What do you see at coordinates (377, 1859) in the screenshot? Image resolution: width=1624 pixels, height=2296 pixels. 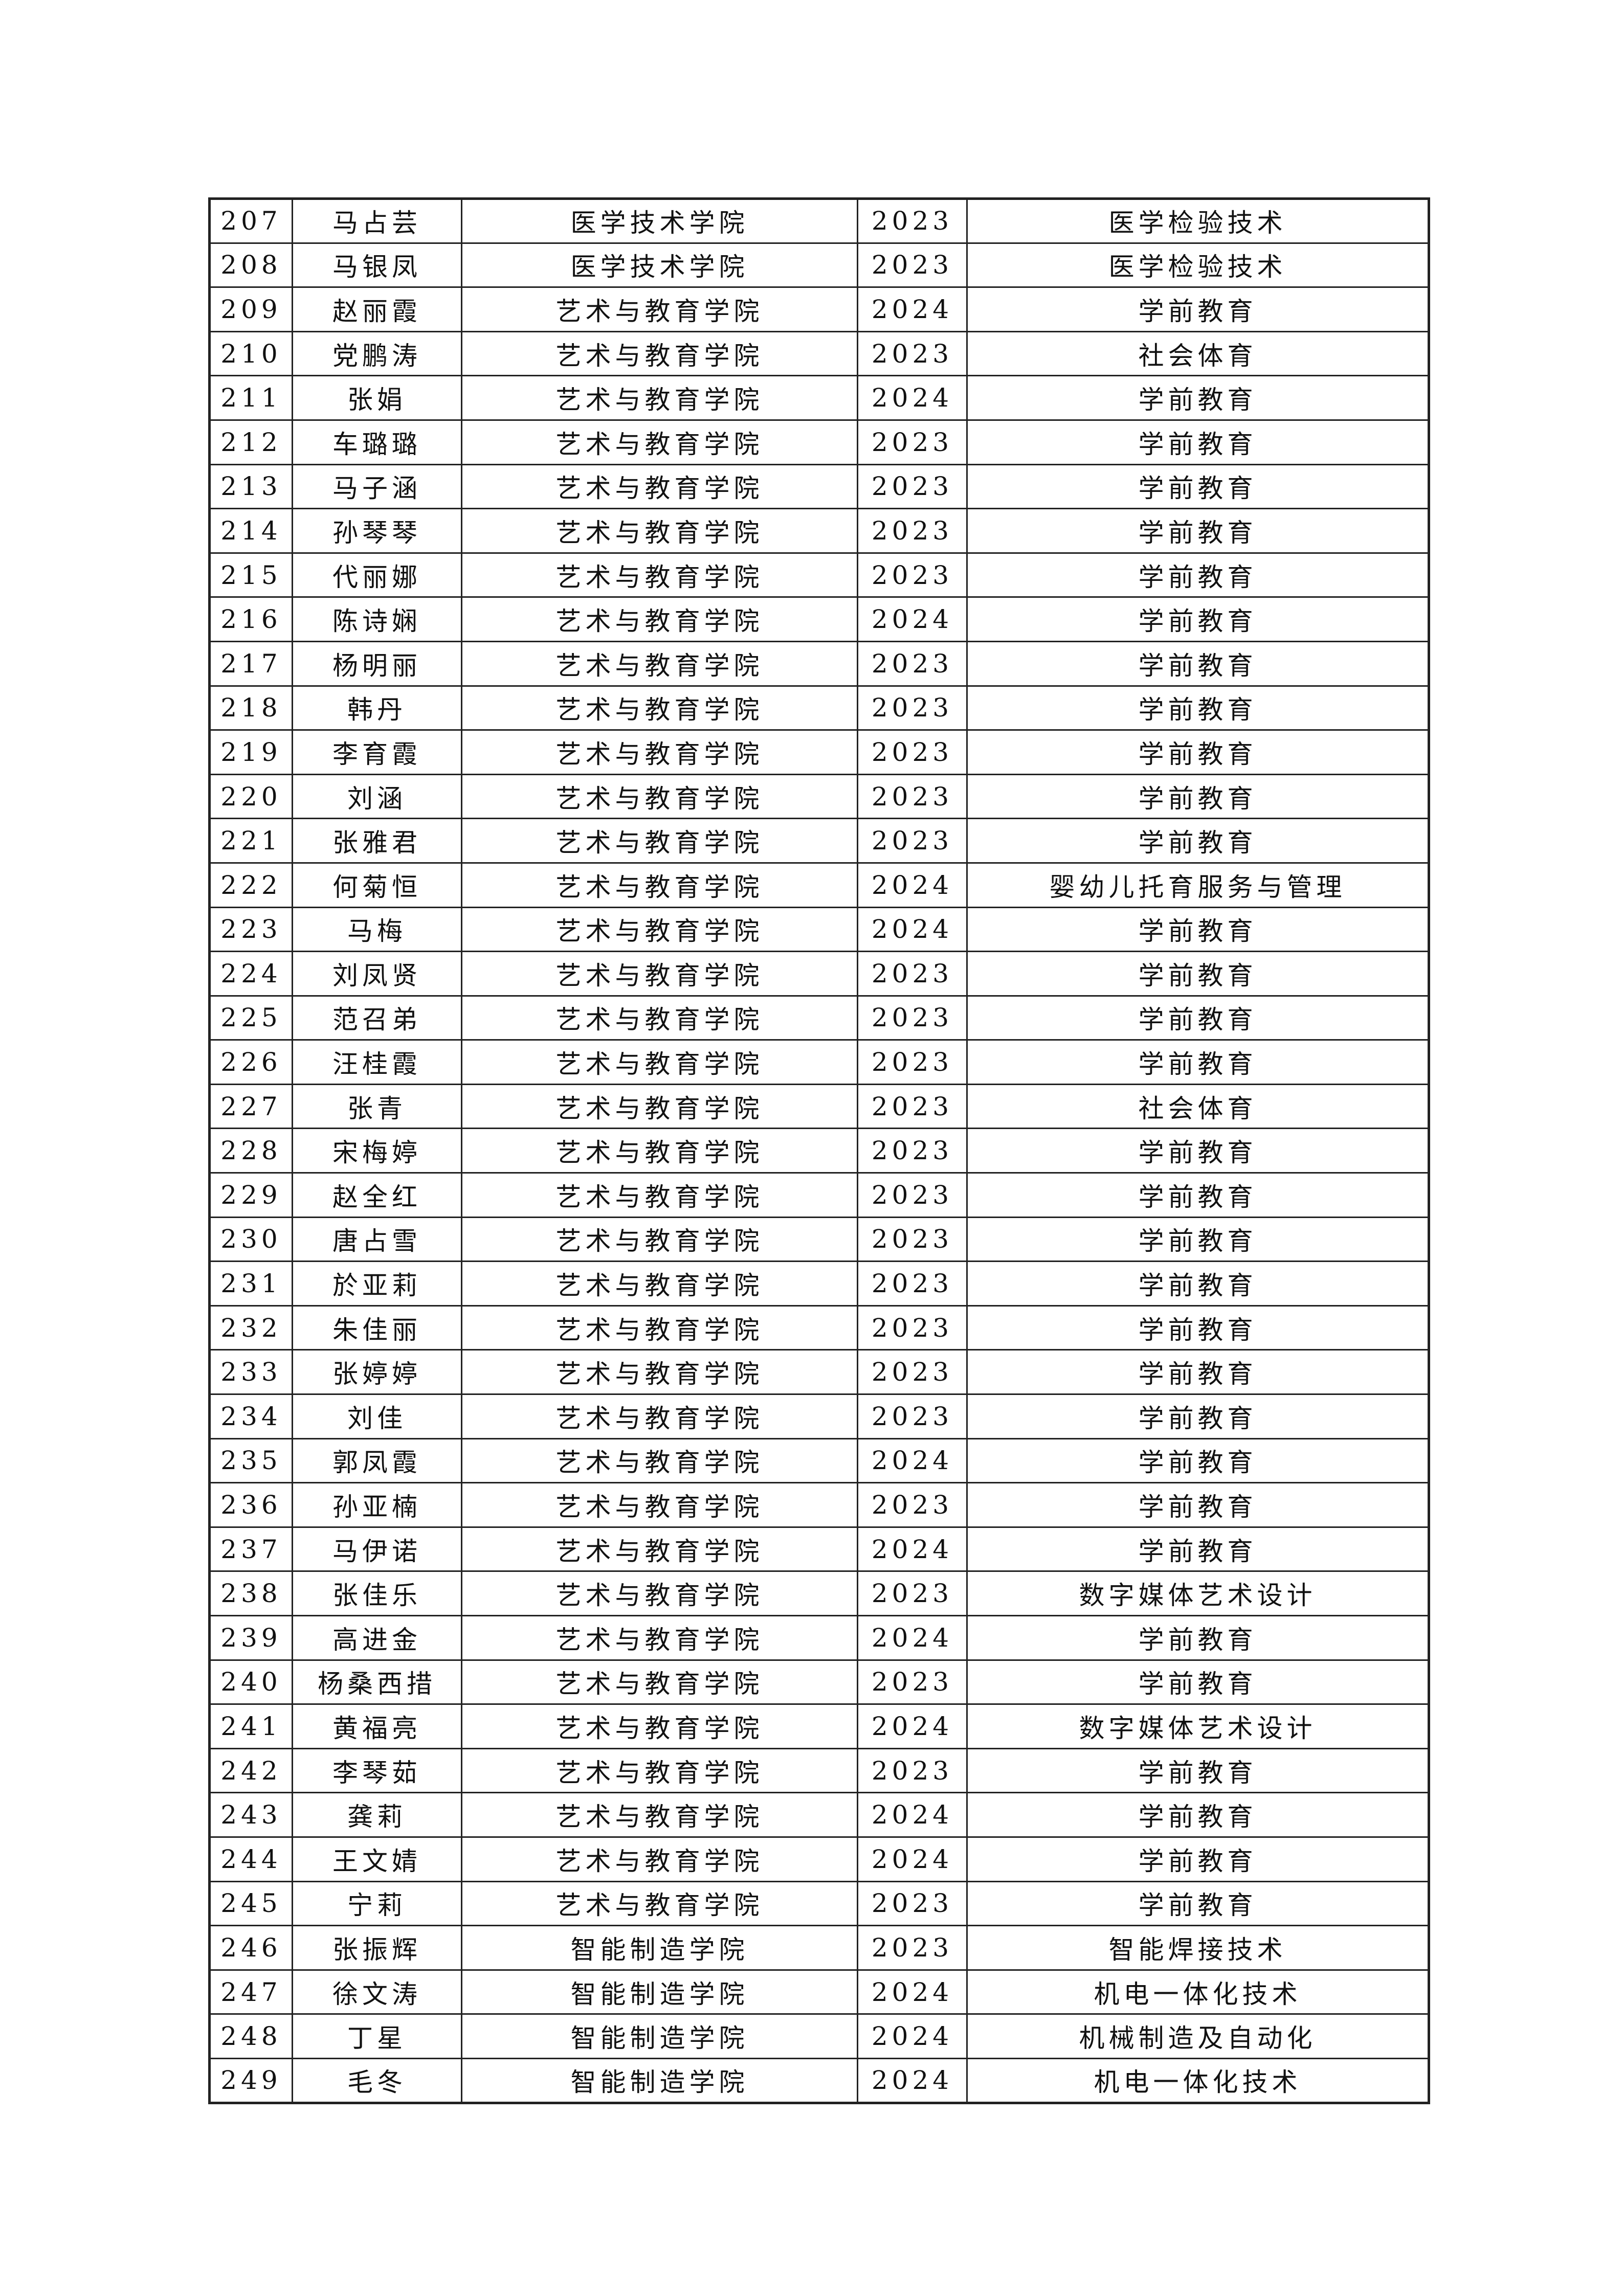 I see `cell-name: 王文婧` at bounding box center [377, 1859].